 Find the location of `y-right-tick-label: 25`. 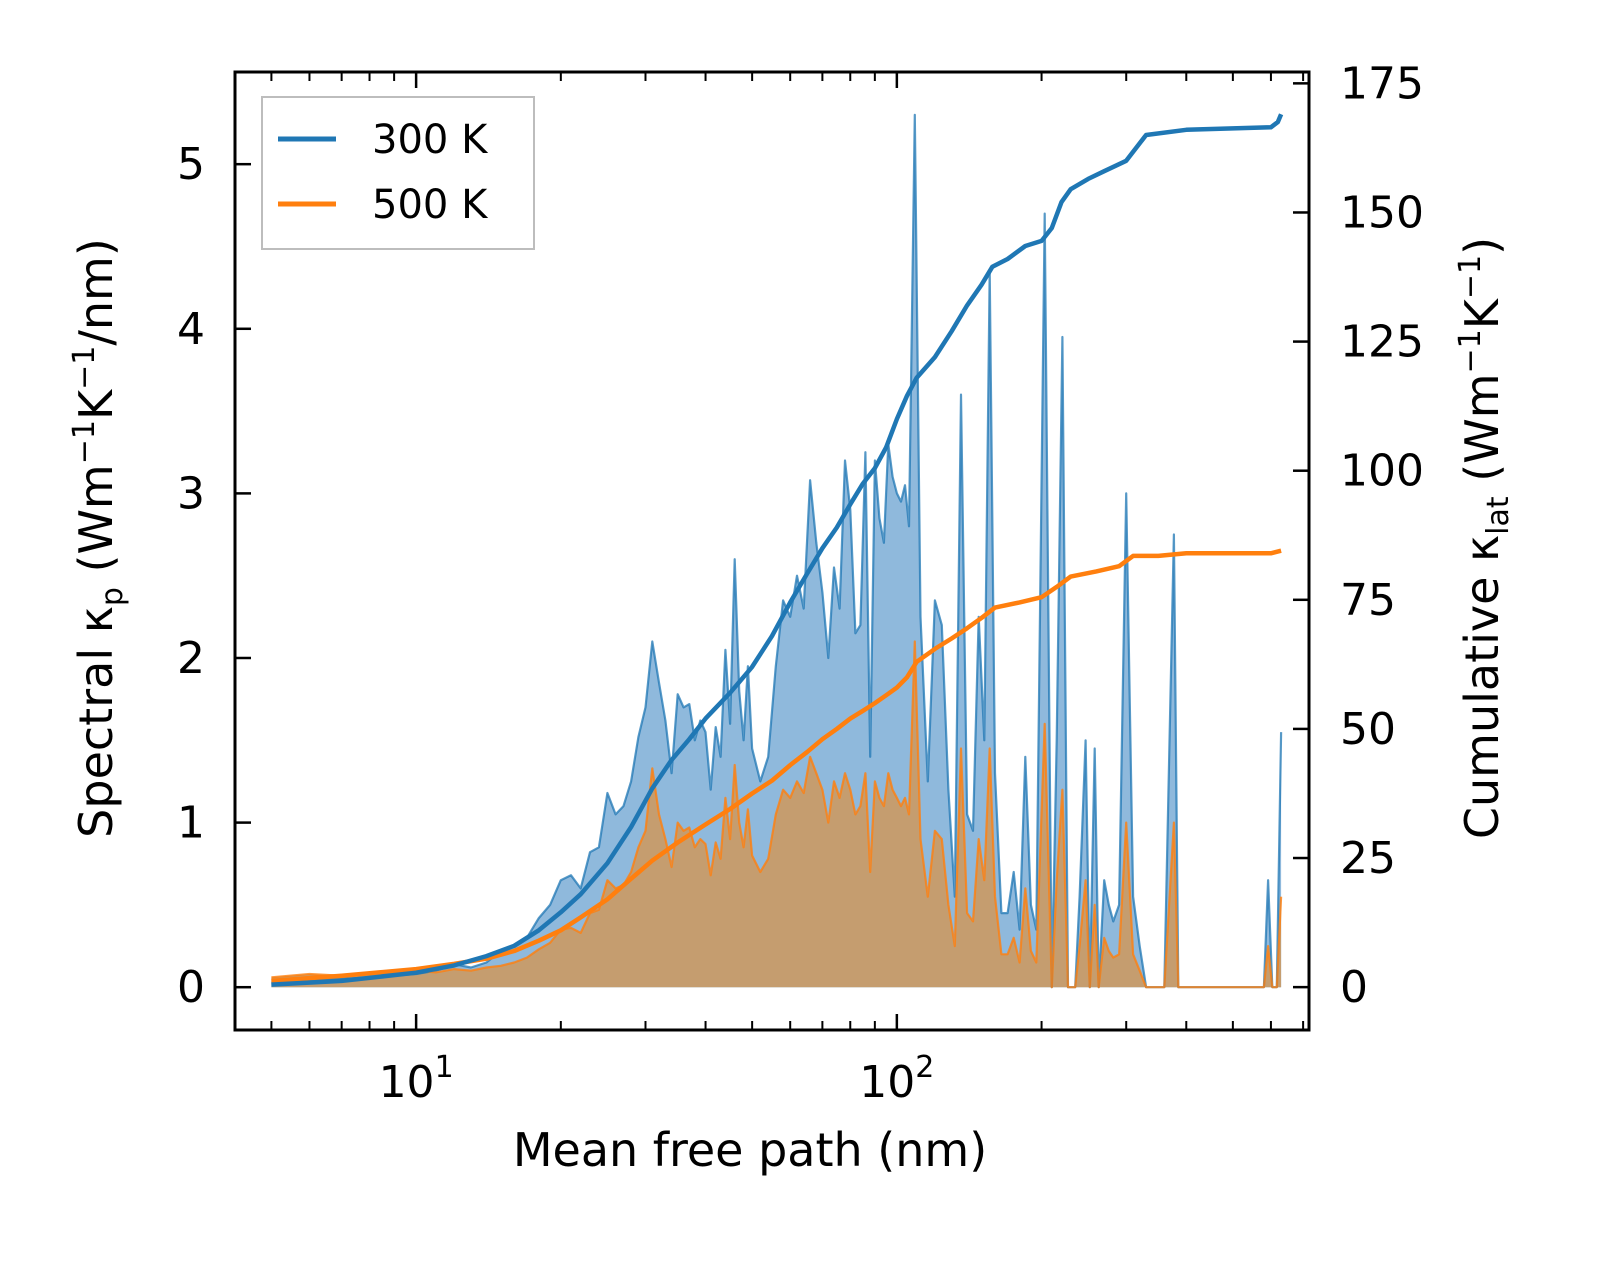

y-right-tick-label: 25 is located at coordinates (1368, 858).